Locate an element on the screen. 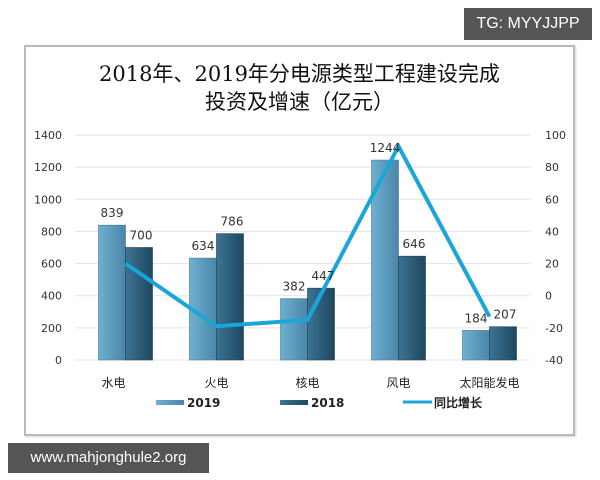  right-tick-label: -40 is located at coordinates (554, 360).